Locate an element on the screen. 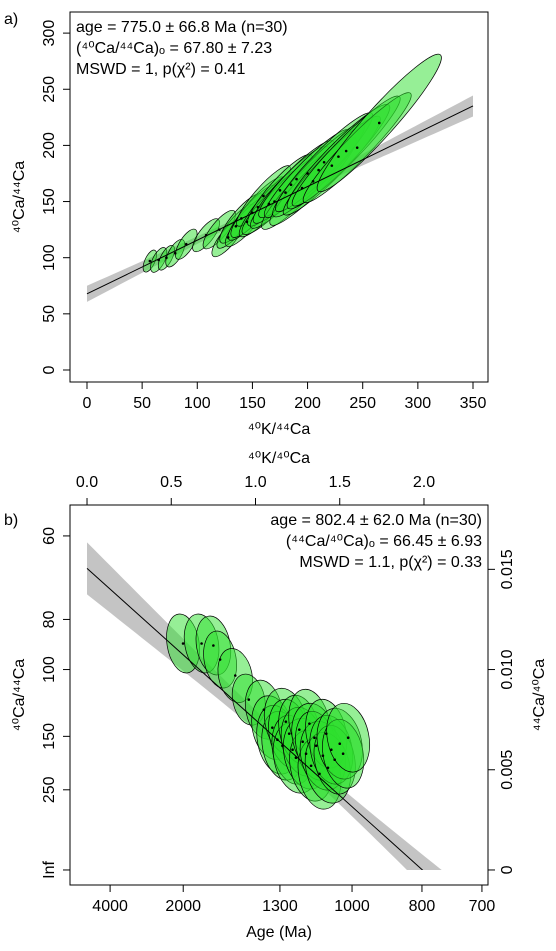 The height and width of the screenshot is (951, 556). y2-axis-title: ⁴⁴Ca/⁴⁰Ca is located at coordinates (539, 695).